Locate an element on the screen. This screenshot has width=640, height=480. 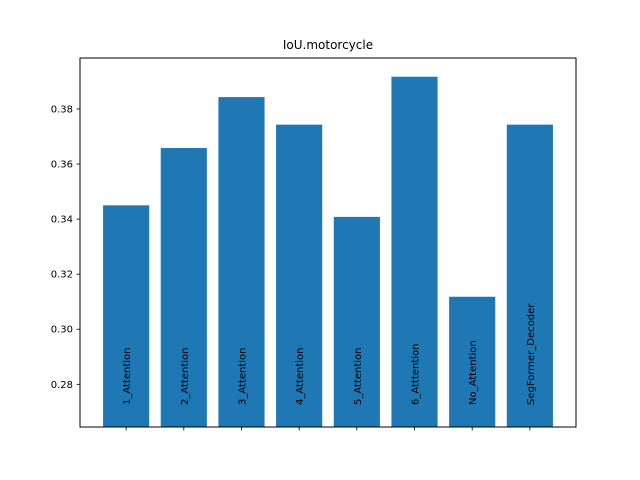
x-tick-label: No_Attention is located at coordinates (473, 372).